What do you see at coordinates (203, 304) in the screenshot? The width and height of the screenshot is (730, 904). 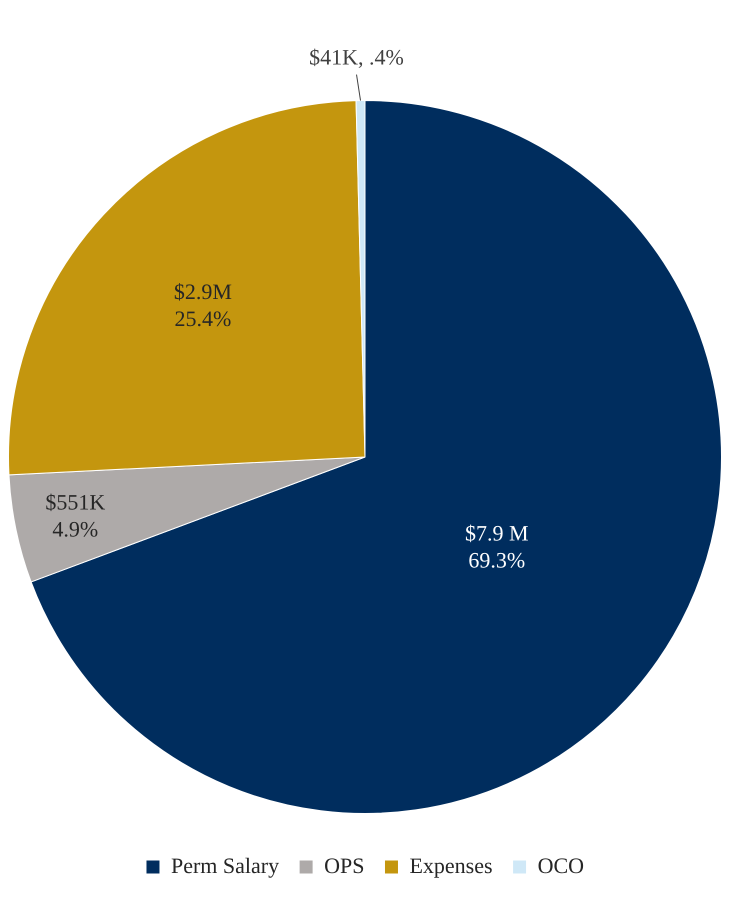 I see `data-label: $2.9M 25.4%` at bounding box center [203, 304].